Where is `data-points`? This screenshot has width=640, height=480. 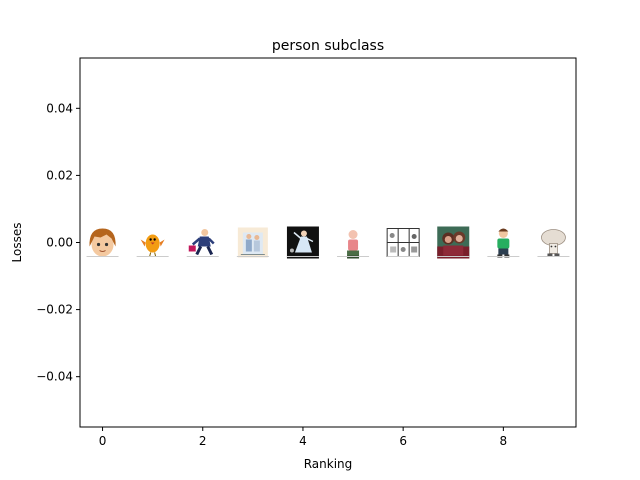
data-points is located at coordinates (328, 242).